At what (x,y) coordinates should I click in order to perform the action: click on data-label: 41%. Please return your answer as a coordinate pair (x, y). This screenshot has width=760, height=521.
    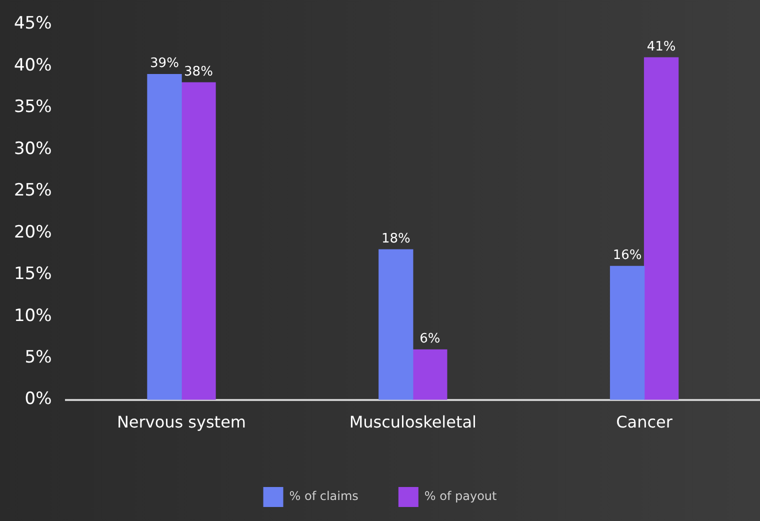
    Looking at the image, I should click on (661, 46).